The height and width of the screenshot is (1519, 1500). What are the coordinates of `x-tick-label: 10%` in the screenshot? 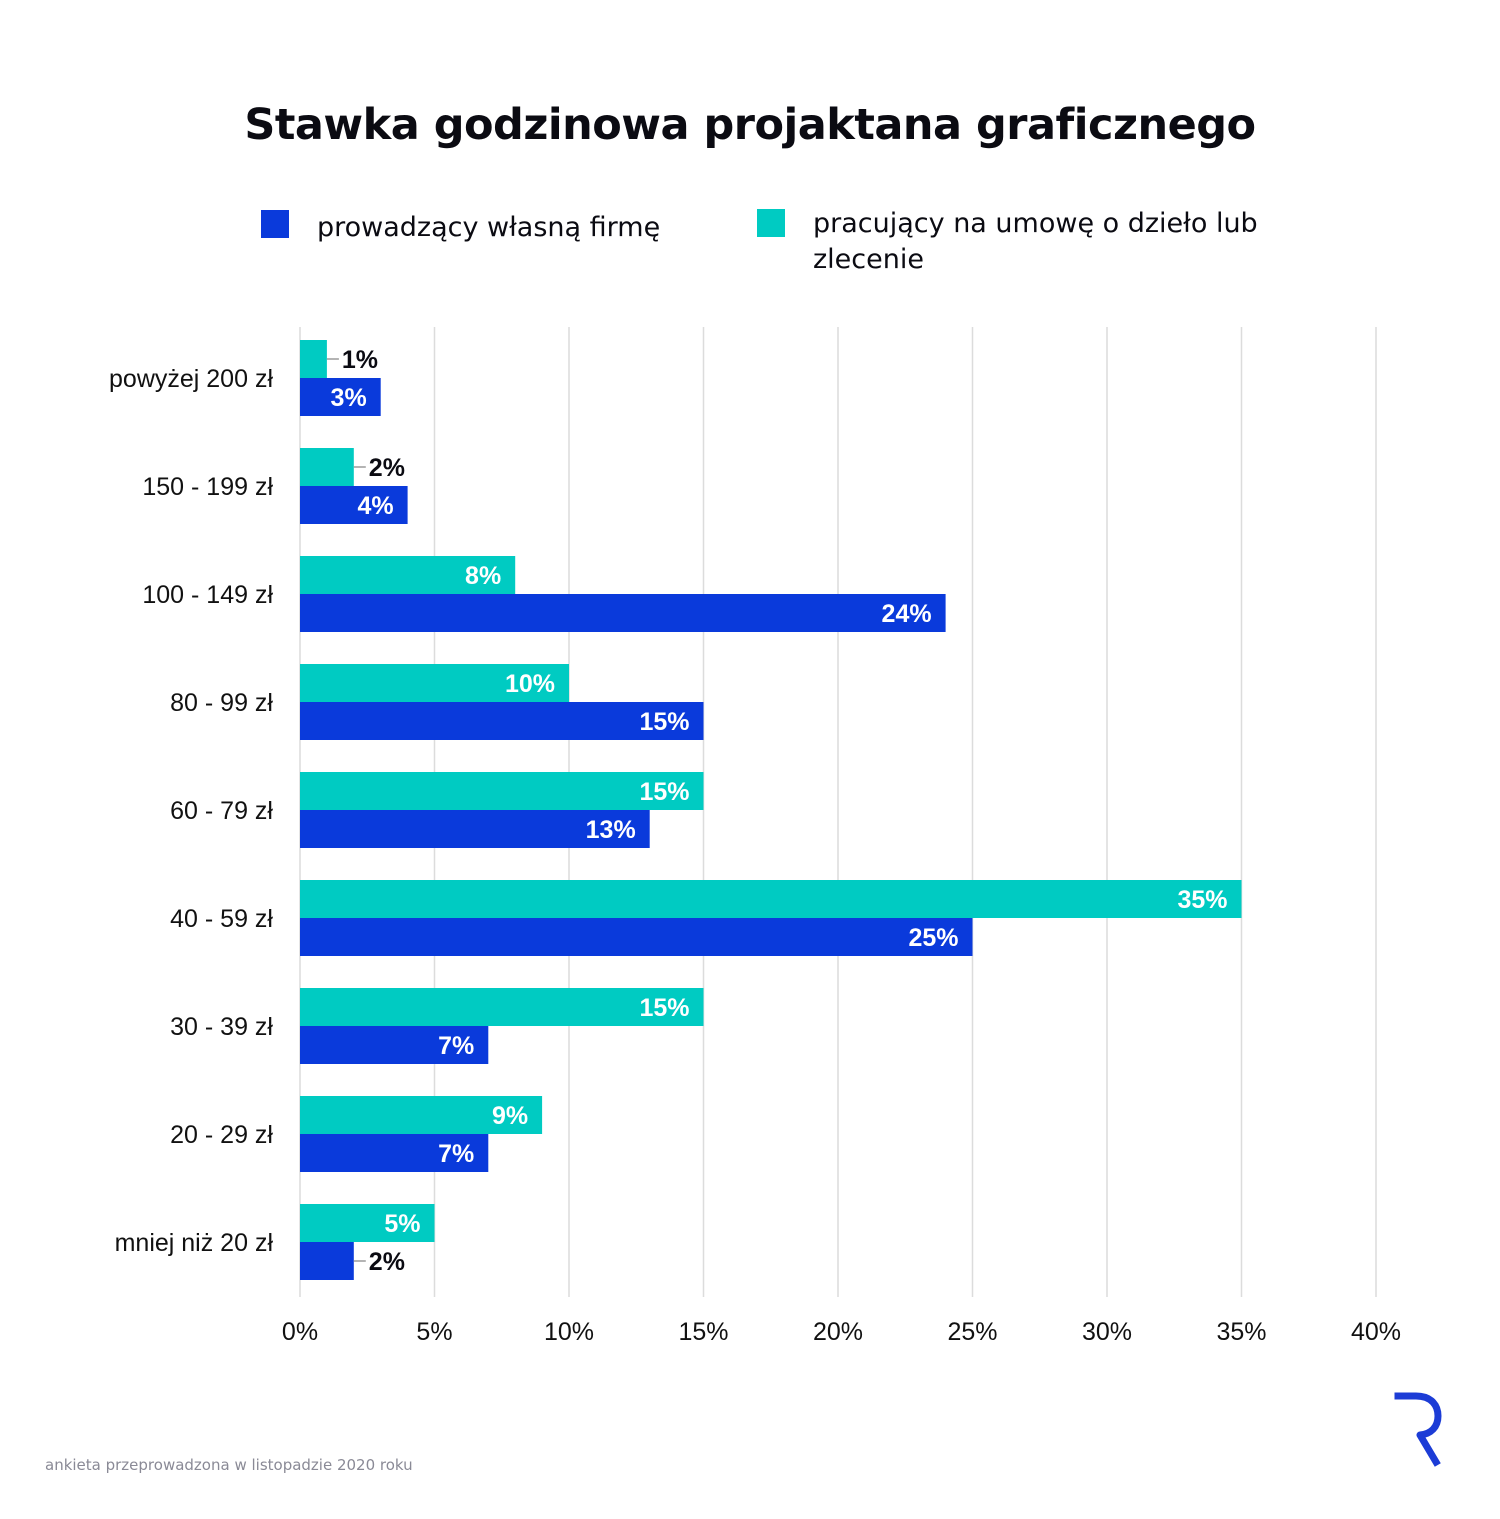 It's located at (569, 1332).